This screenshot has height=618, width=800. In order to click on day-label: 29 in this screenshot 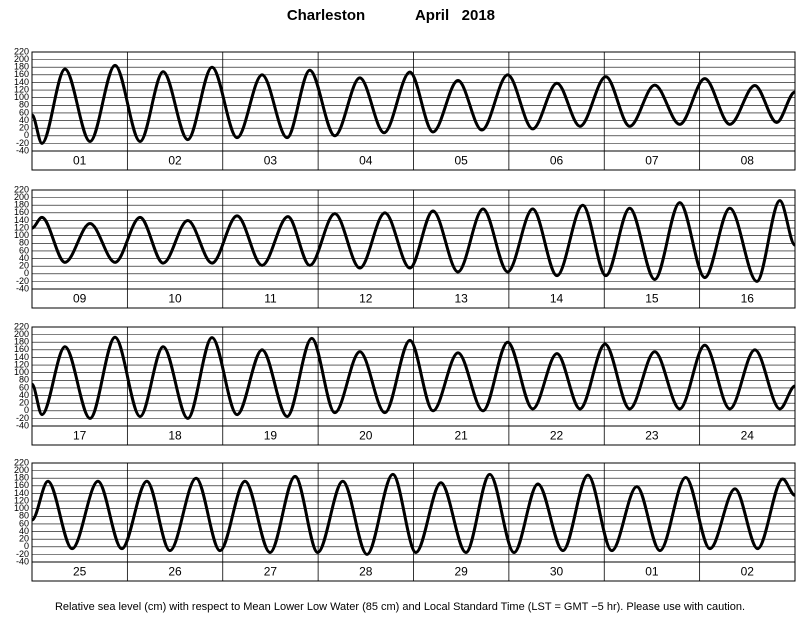, I will do `click(462, 572)`.